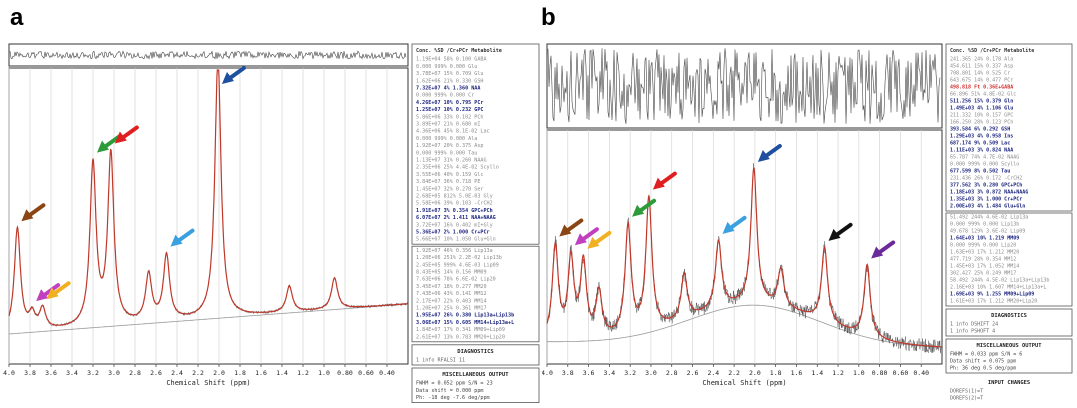  Describe the element at coordinates (454, 384) in the screenshot. I see `misc-line: FWHM = 0.052 ppm S/N = 23` at that location.